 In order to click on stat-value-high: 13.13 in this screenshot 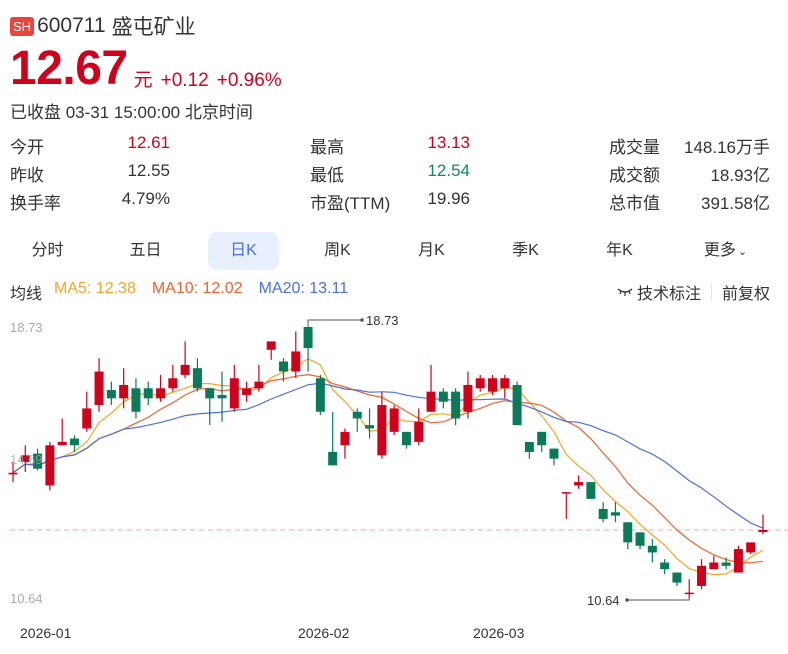, I will do `click(448, 142)`.